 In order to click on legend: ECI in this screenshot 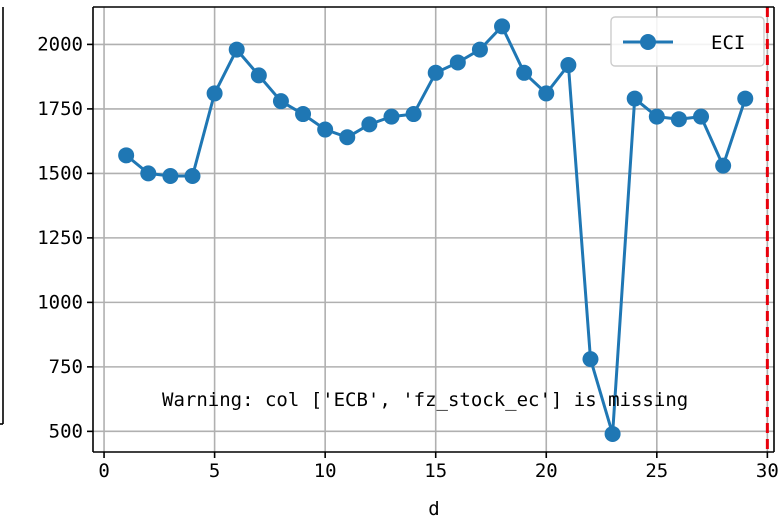, I will do `click(687, 41)`.